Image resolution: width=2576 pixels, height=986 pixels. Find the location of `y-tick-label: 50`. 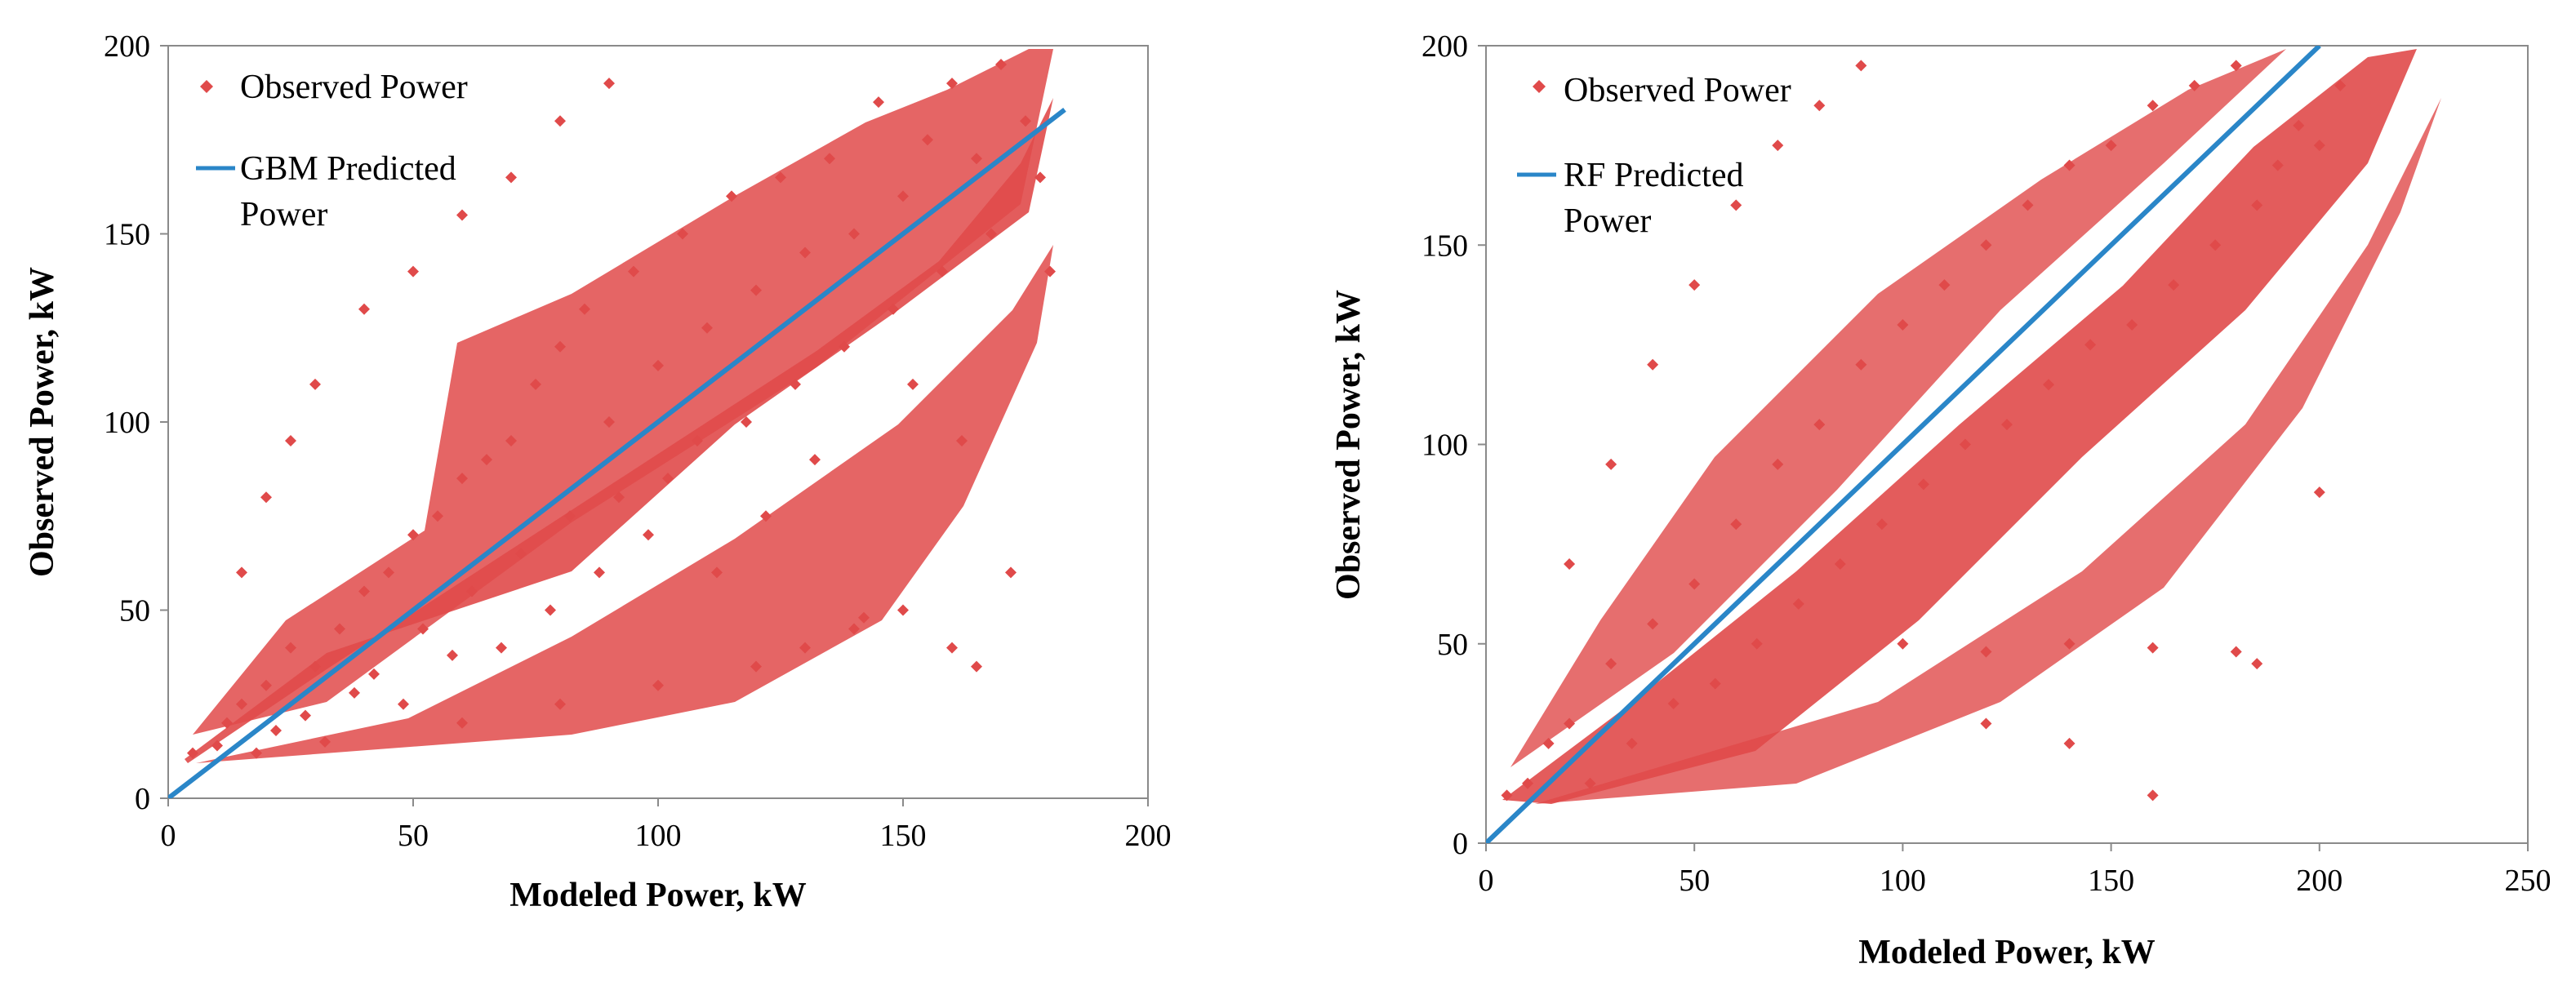

y-tick-label: 50 is located at coordinates (134, 611).